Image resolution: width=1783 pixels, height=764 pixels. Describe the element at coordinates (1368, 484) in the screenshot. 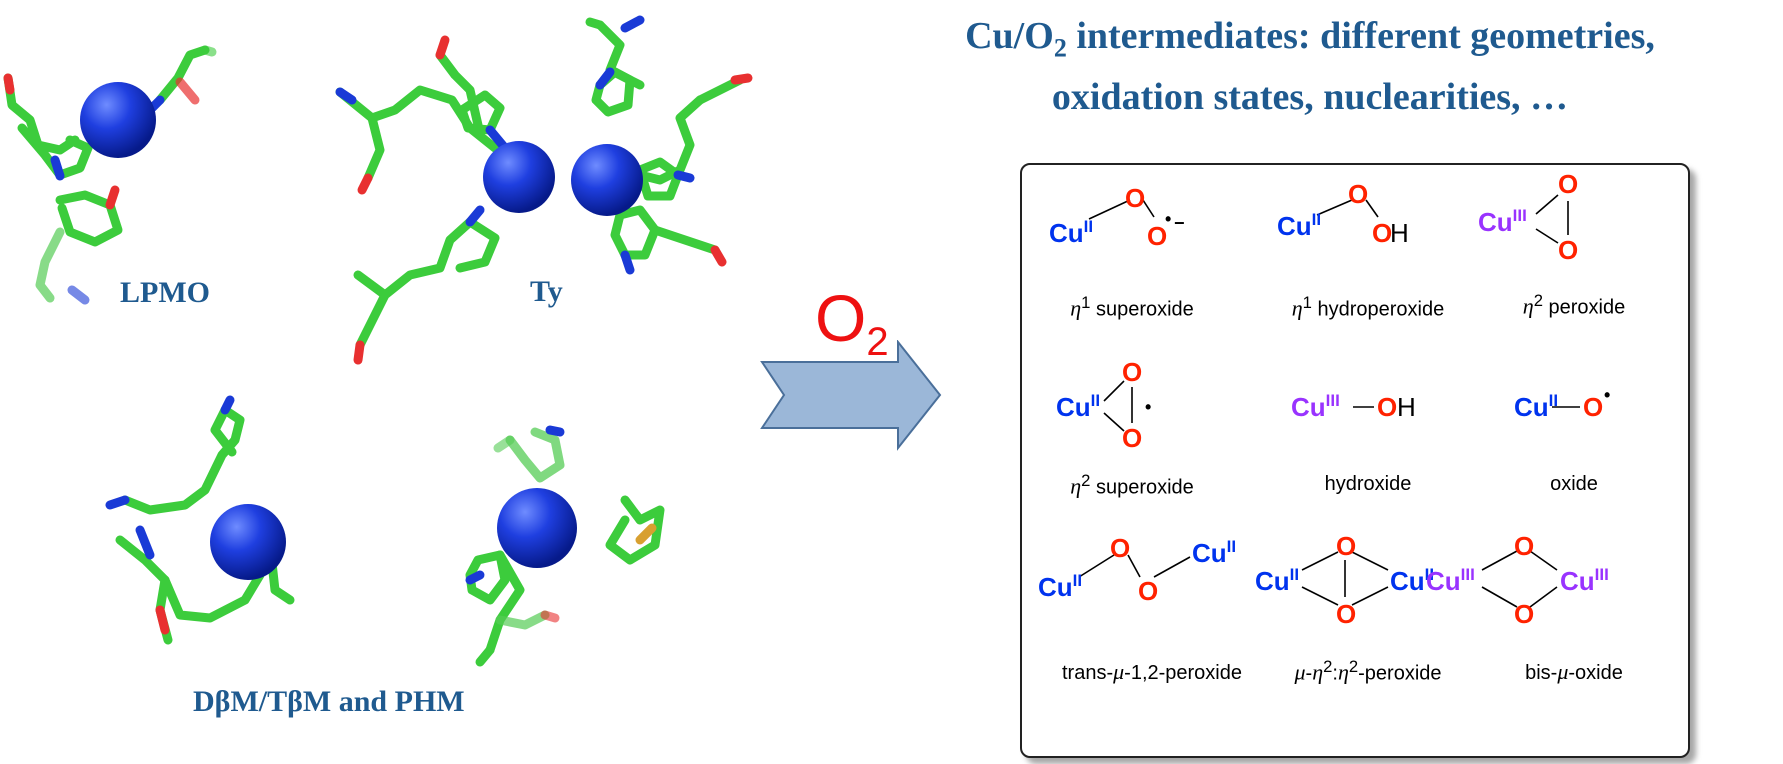

I see `caption-hydroxide: hydroxide` at that location.